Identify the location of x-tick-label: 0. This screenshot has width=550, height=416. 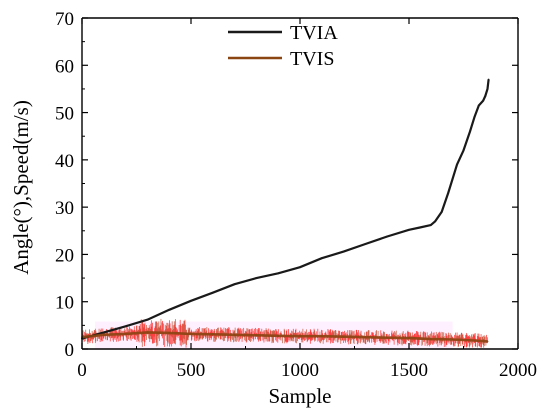
(82, 370).